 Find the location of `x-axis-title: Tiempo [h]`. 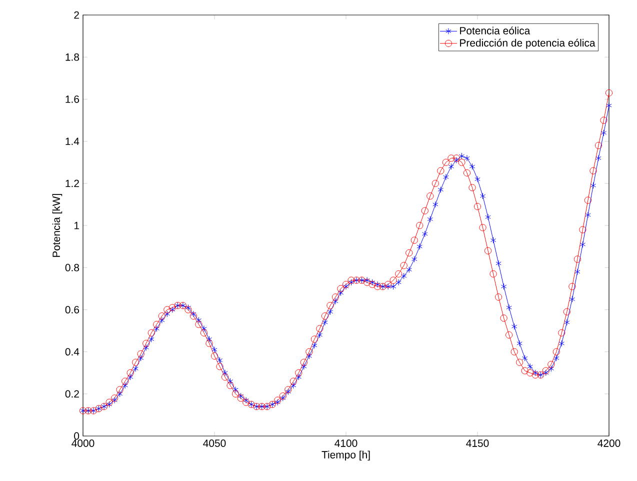

x-axis-title: Tiempo [h] is located at coordinates (346, 455).